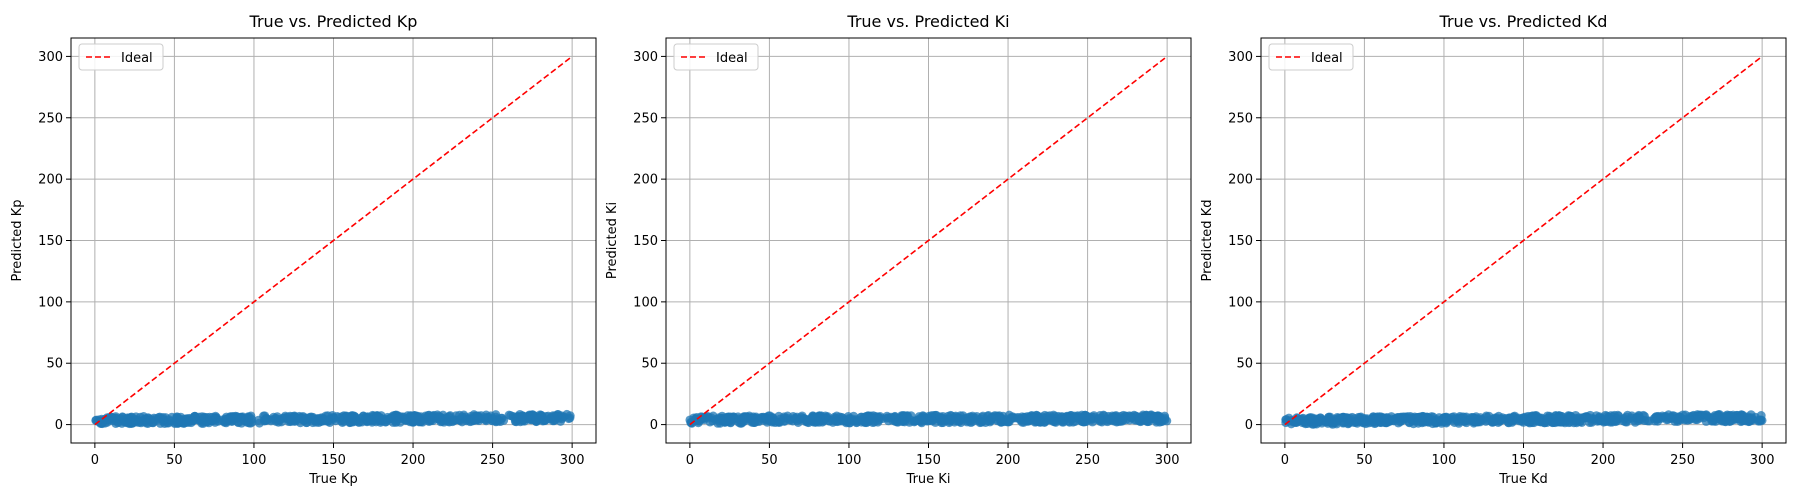  I want to click on chart-3-ytick-label: 0, so click(1249, 425).